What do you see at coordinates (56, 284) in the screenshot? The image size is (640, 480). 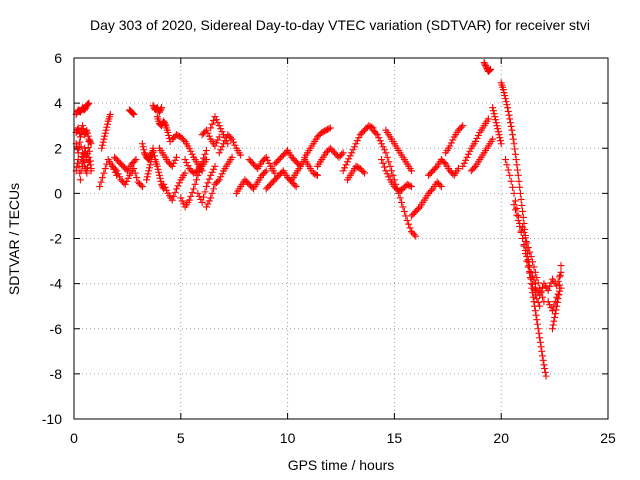 I see `y-tick-label: -4` at bounding box center [56, 284].